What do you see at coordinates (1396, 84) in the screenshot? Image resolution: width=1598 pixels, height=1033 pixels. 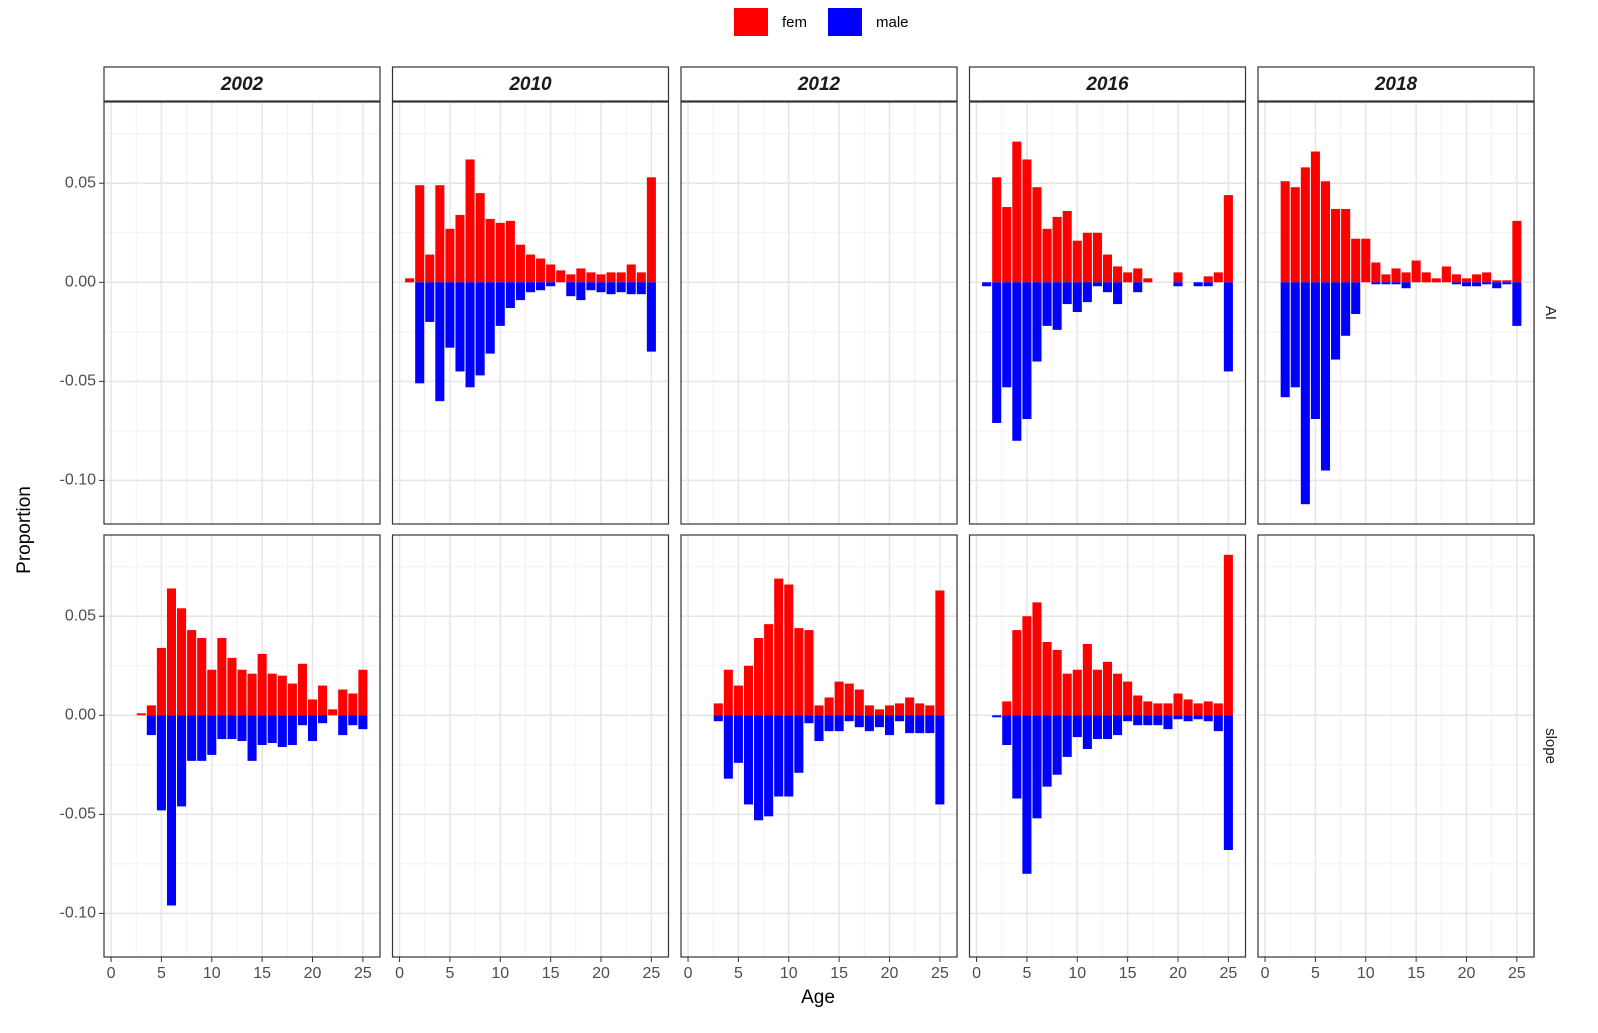 I see `strip-label: 2018` at bounding box center [1396, 84].